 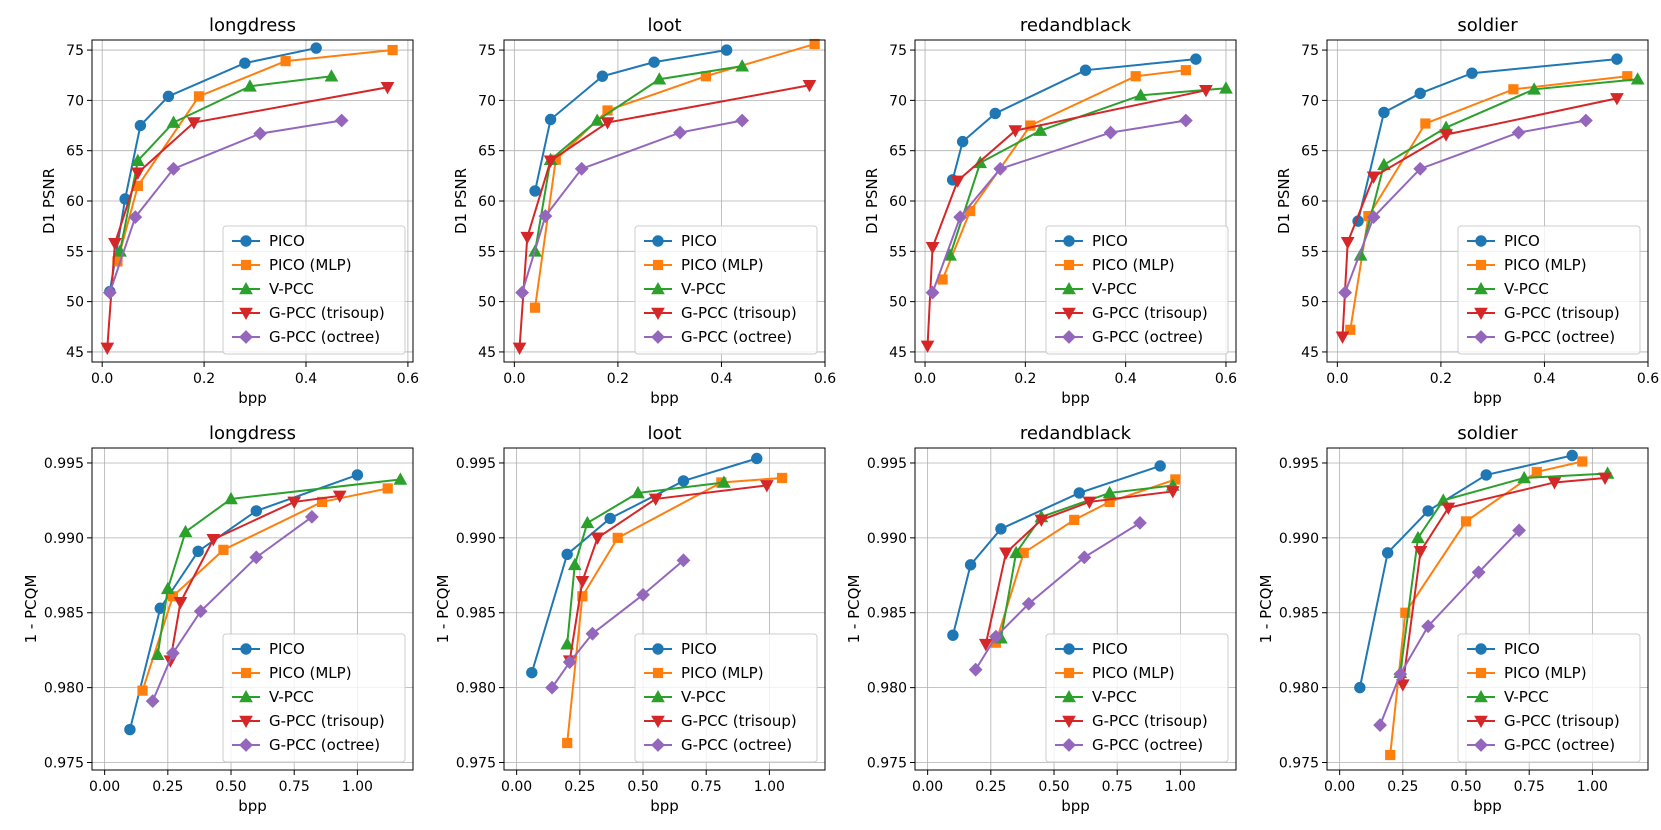 What do you see at coordinates (680, 241) in the screenshot?
I see `legend-item: PICO` at bounding box center [680, 241].